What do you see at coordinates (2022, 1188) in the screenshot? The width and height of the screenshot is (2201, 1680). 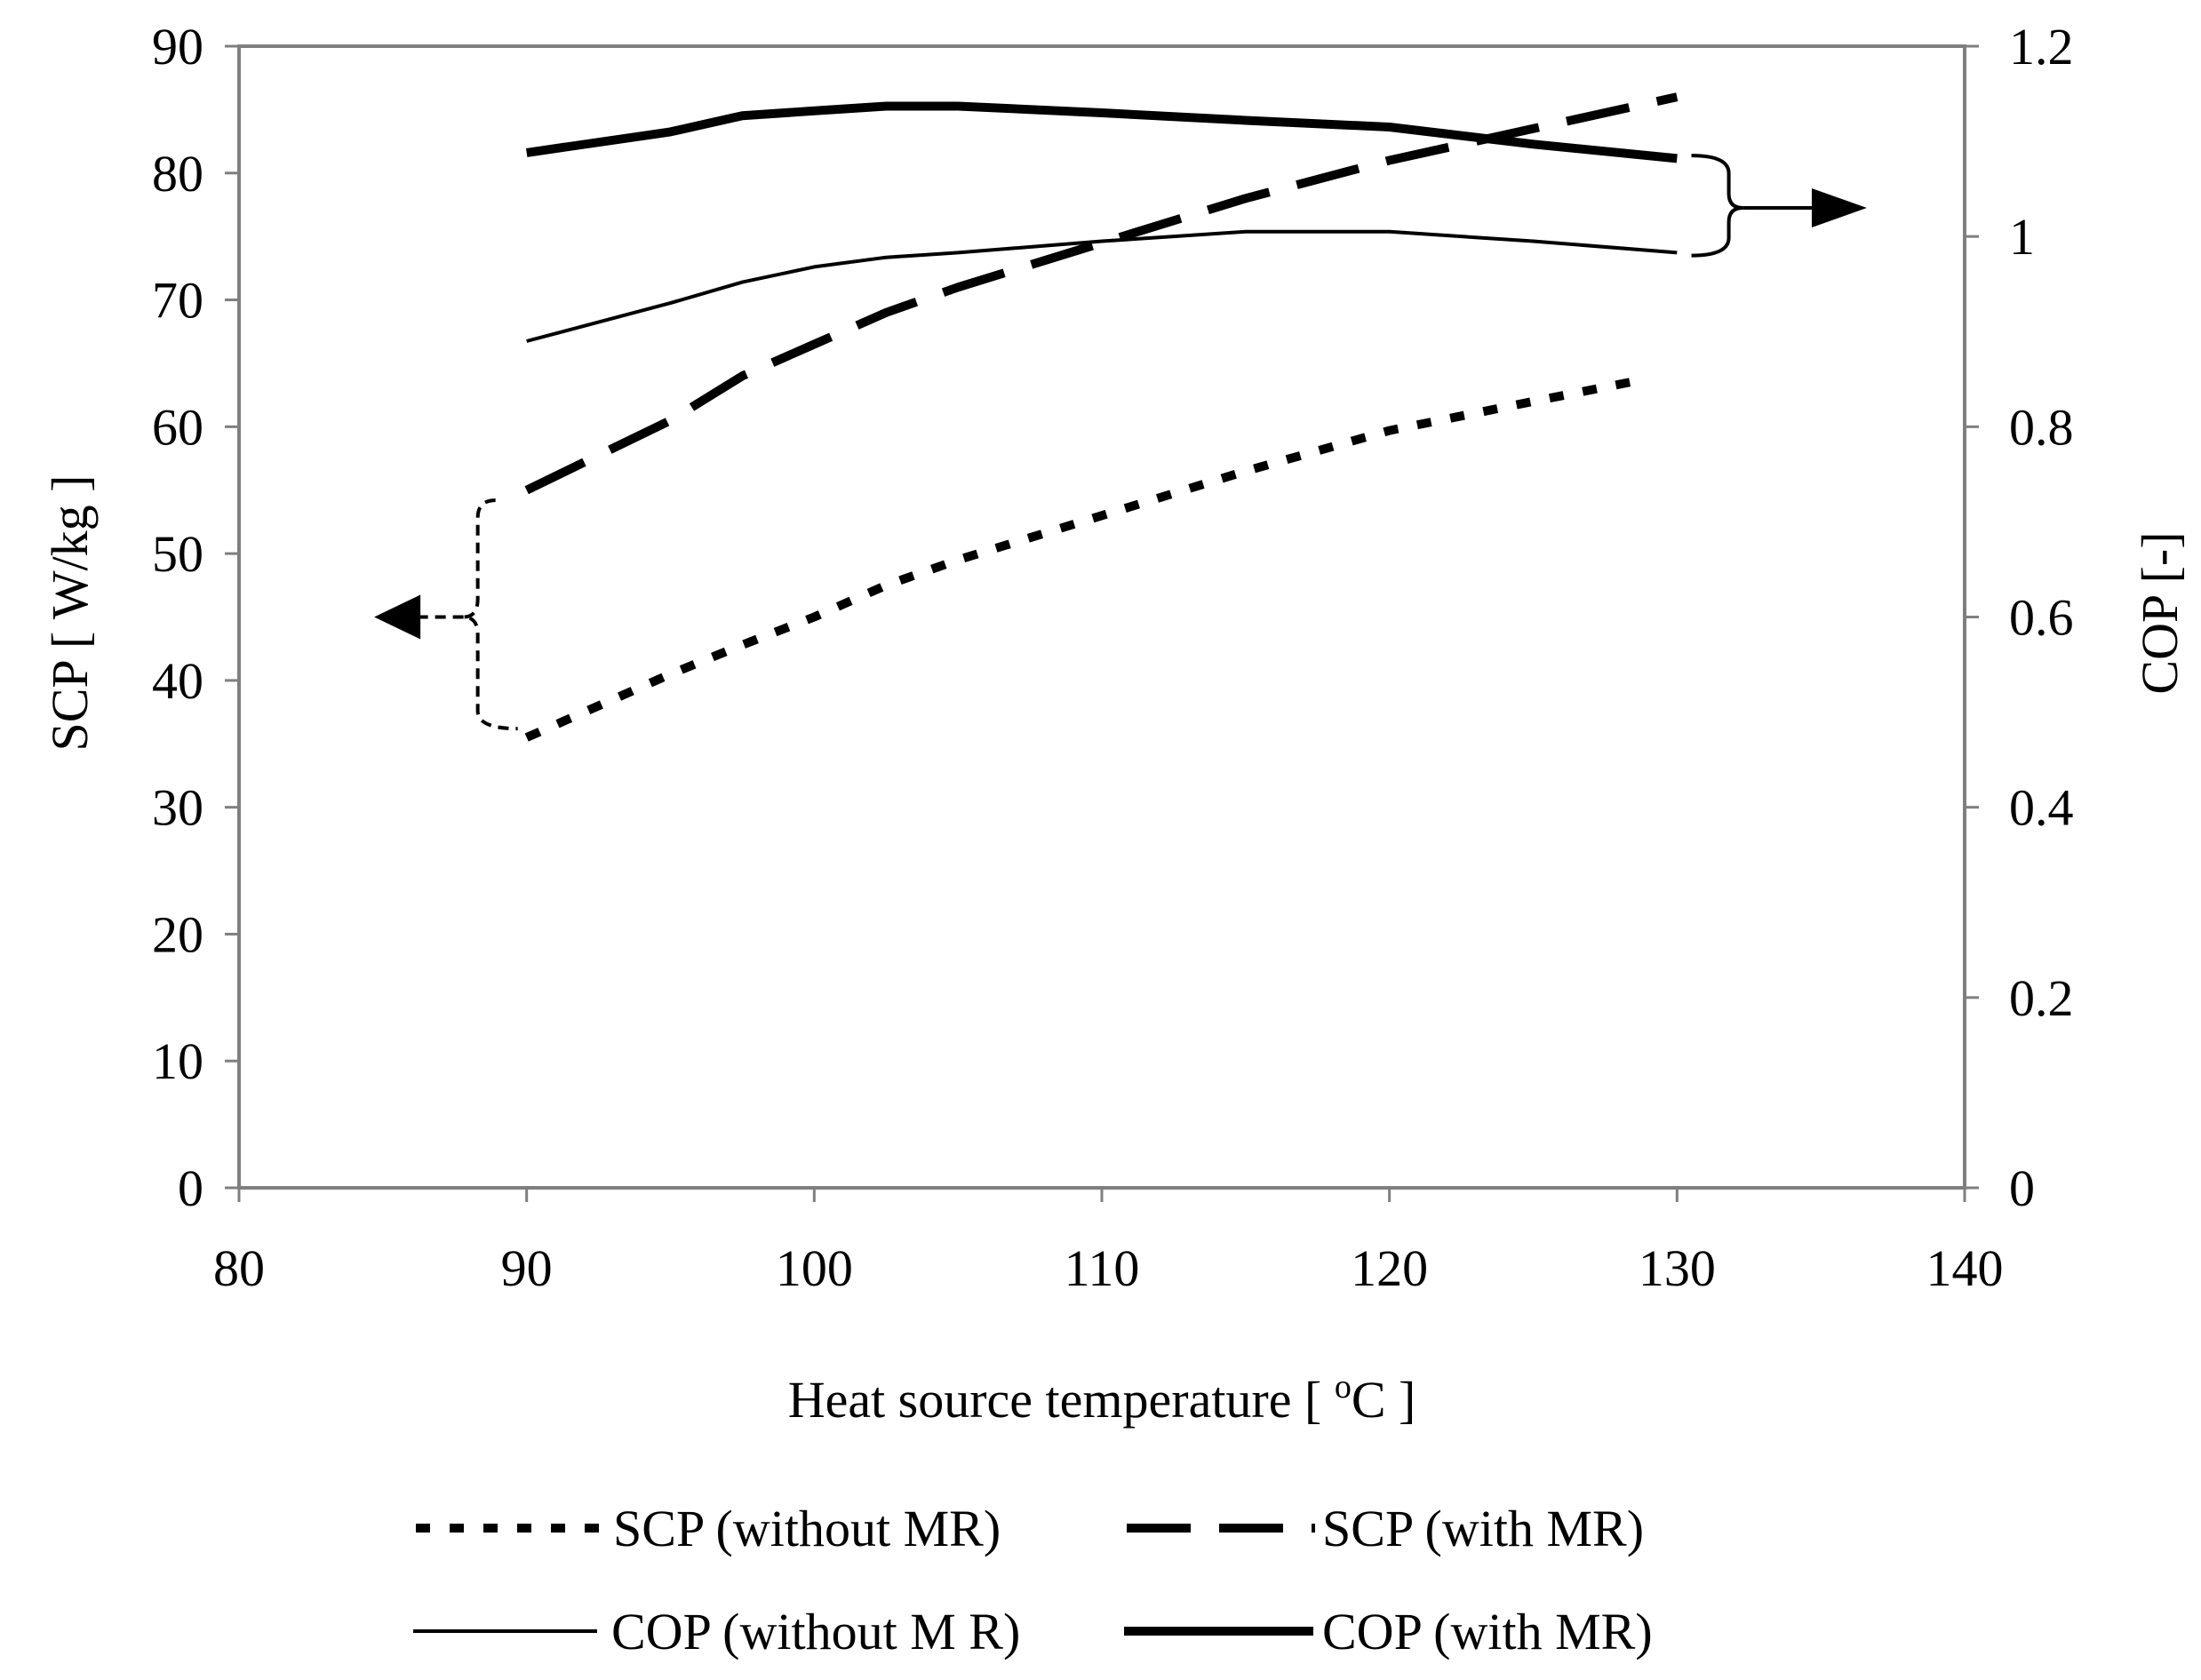 I see `y-right-tick-label: 0` at bounding box center [2022, 1188].